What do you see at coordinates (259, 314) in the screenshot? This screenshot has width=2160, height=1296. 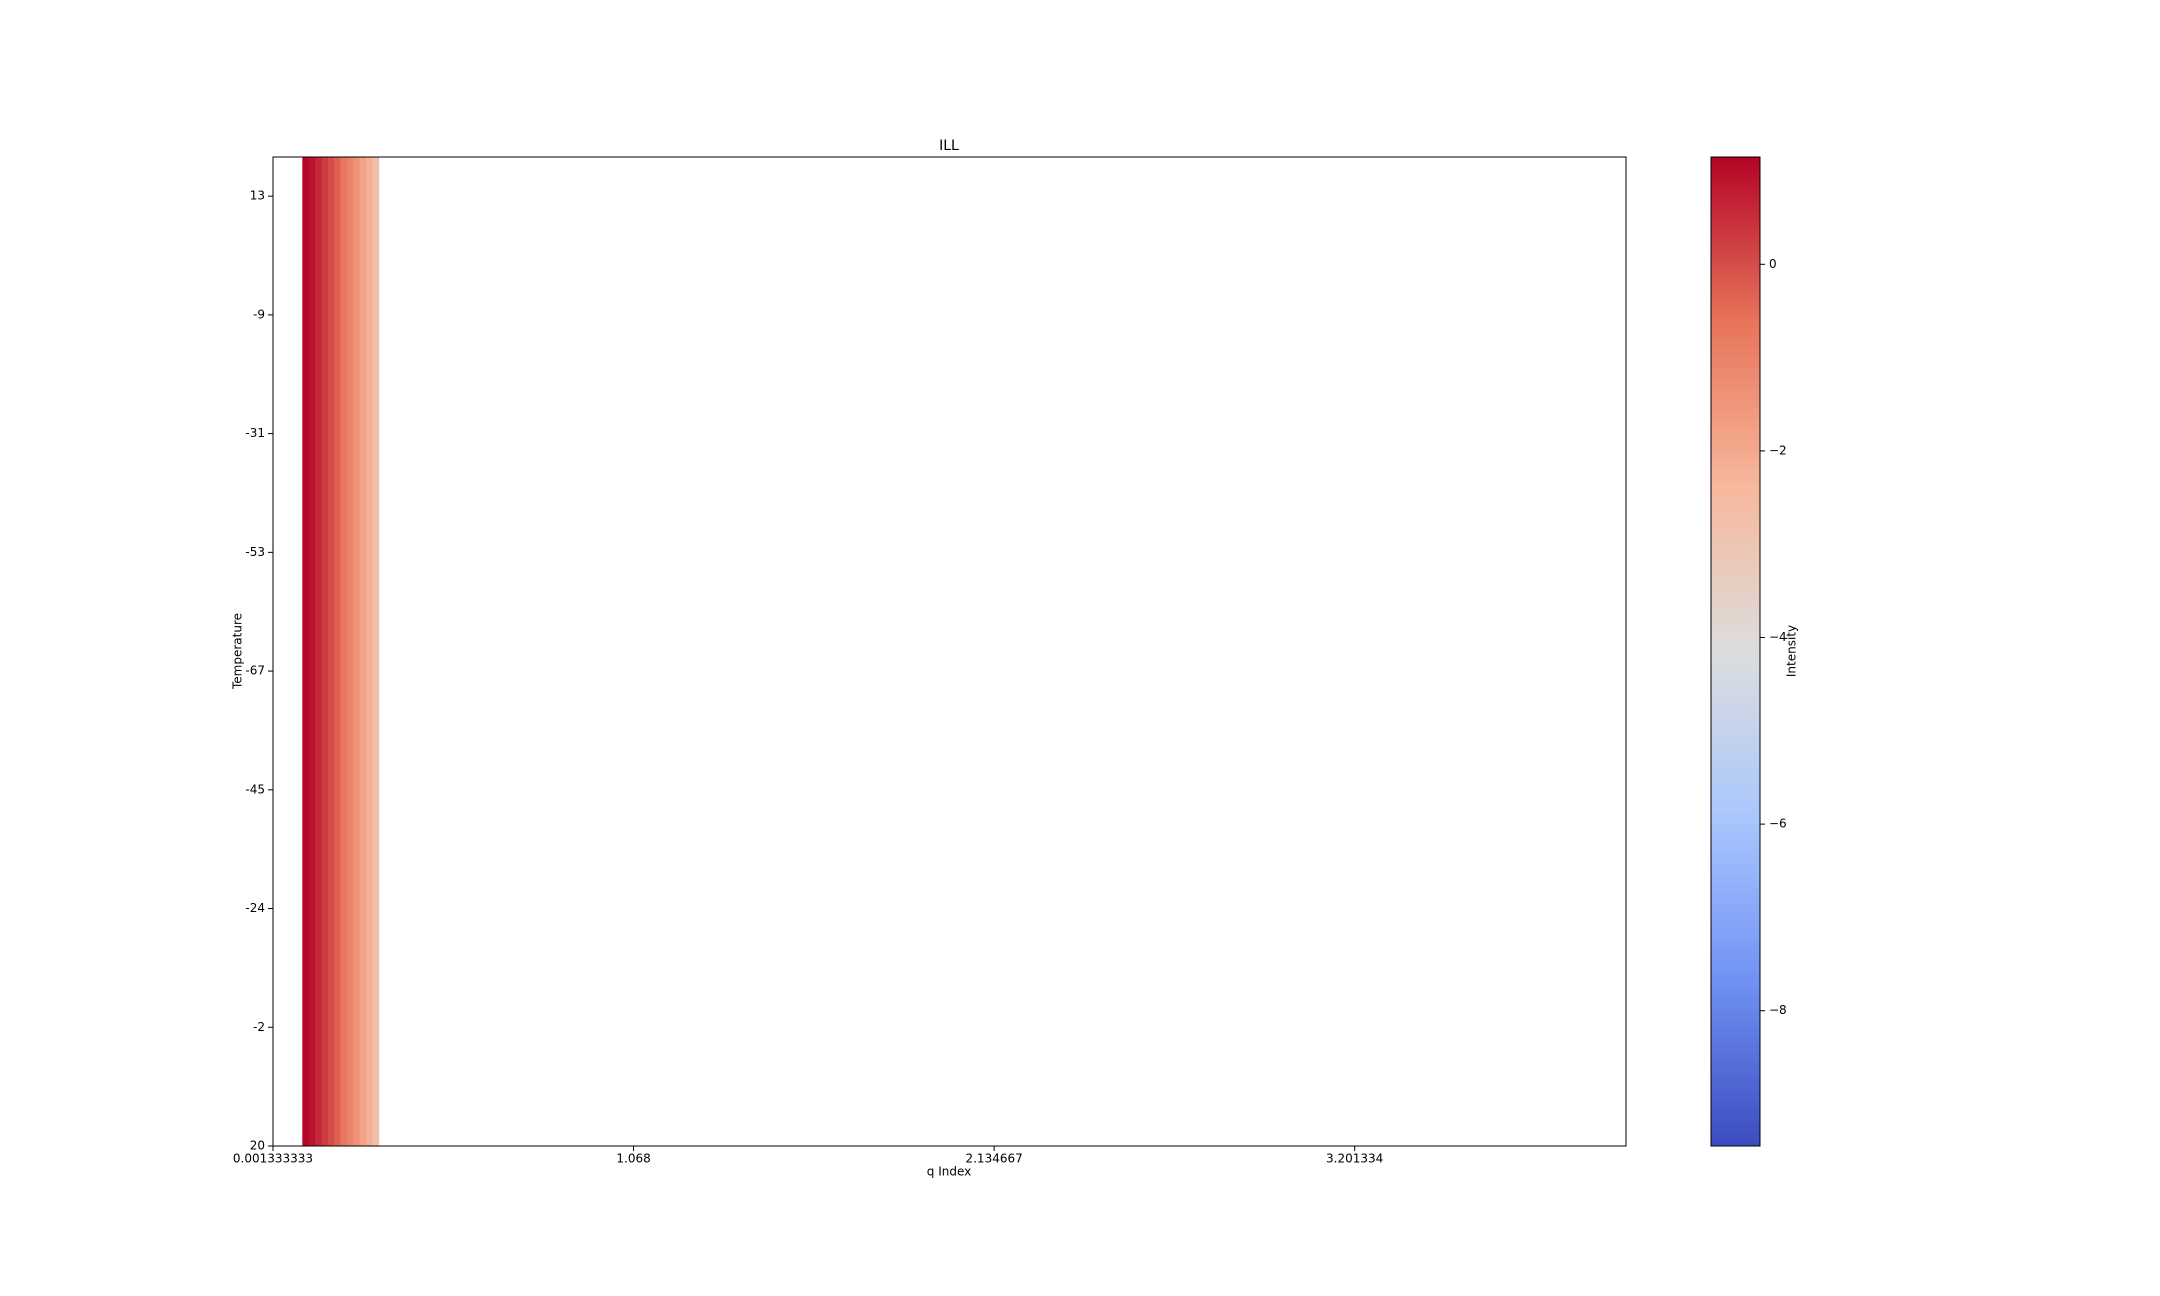 I see `y-tick-label: -9` at bounding box center [259, 314].